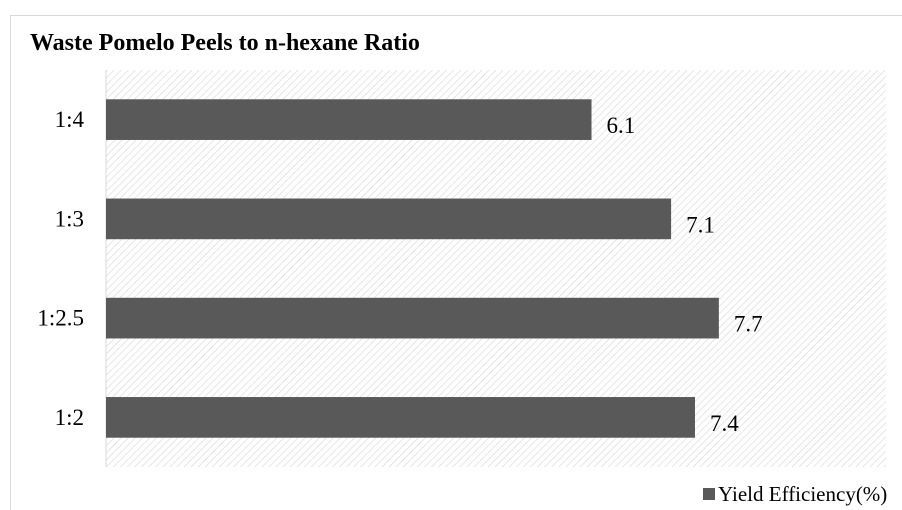 This screenshot has height=510, width=902. I want to click on data-label: 7.7, so click(748, 324).